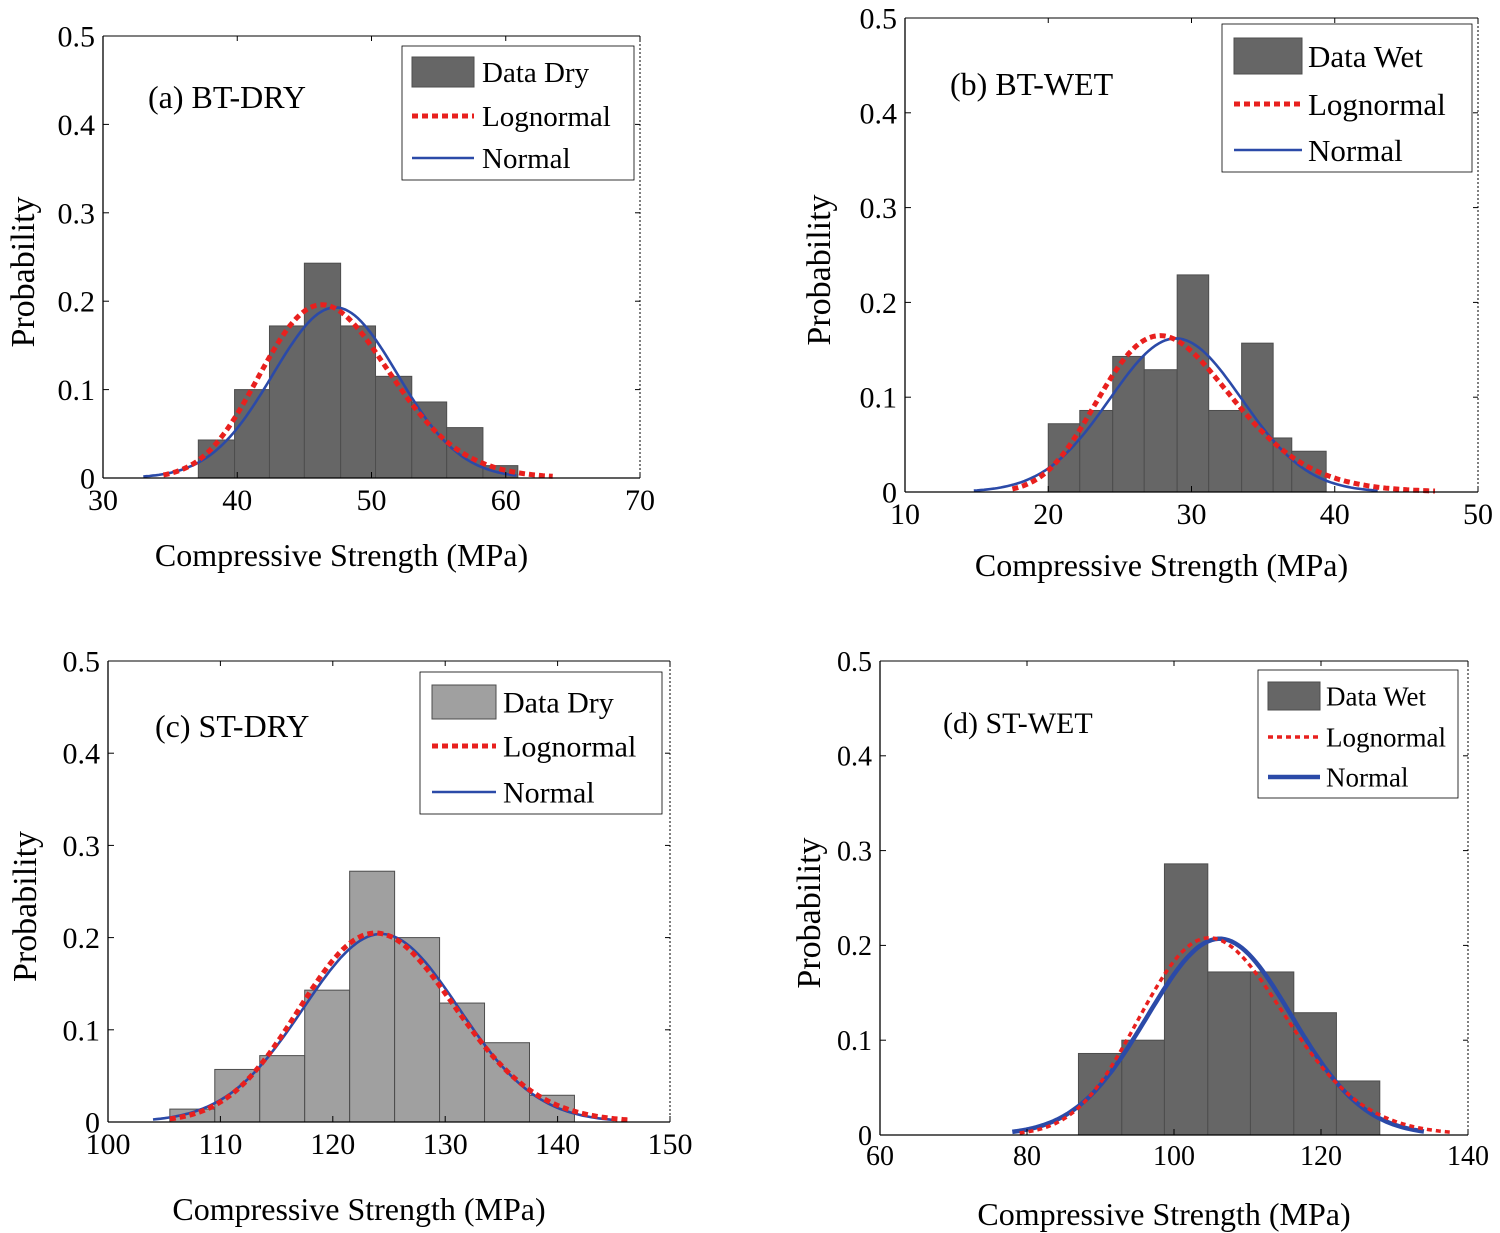 The height and width of the screenshot is (1233, 1500). I want to click on panel-label: (b) BT-WET, so click(1032, 84).